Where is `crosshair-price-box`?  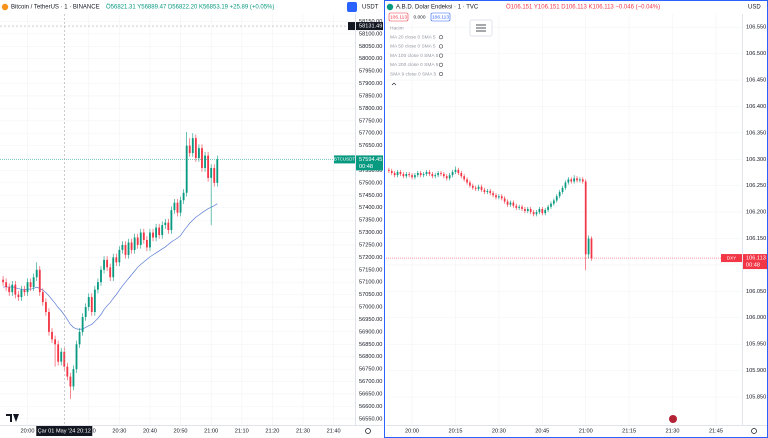
crosshair-price-box is located at coordinates (369, 26).